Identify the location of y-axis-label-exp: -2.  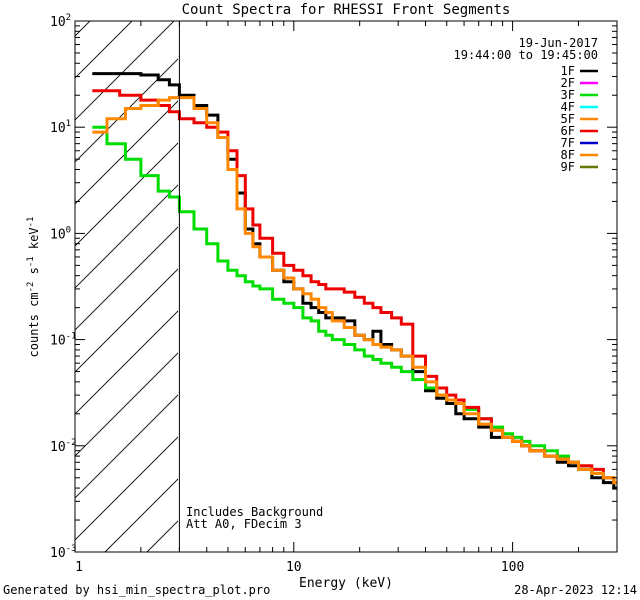
(31, 287).